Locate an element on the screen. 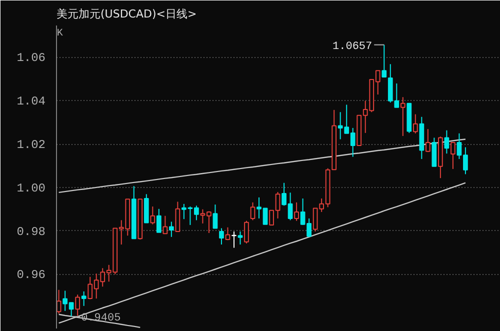  line-series is located at coordinates (262, 166).